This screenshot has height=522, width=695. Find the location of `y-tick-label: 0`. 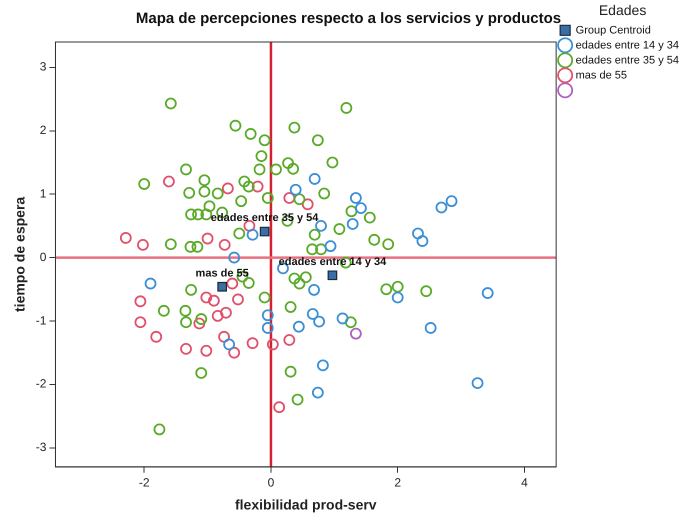

y-tick-label: 0 is located at coordinates (43, 257).